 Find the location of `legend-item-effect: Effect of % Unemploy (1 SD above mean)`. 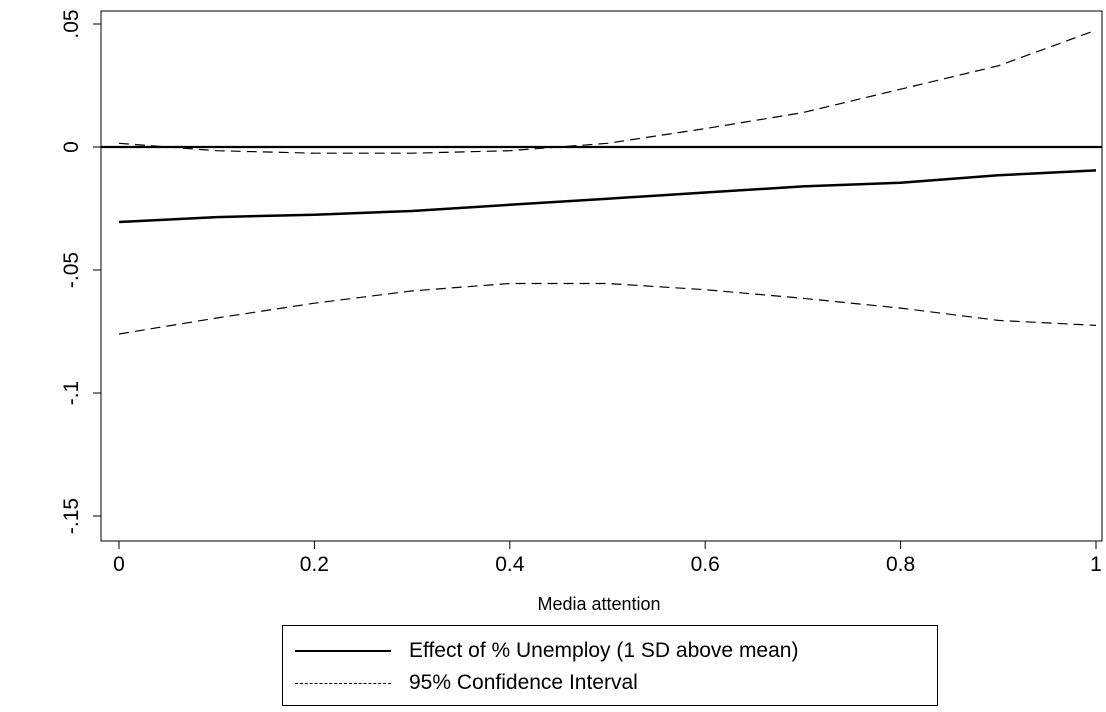

legend-item-effect: Effect of % Unemploy (1 SD above mean) is located at coordinates (546, 651).